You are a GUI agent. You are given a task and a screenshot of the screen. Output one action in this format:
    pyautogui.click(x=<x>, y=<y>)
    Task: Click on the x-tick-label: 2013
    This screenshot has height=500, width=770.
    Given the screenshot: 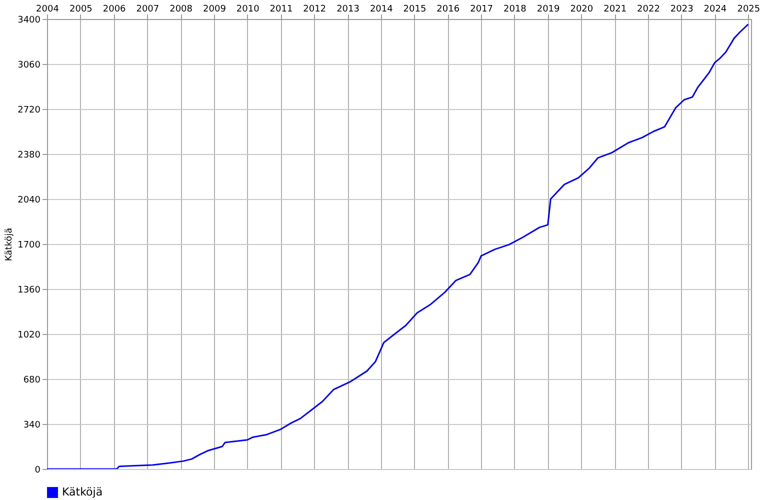 What is the action you would take?
    pyautogui.click(x=348, y=9)
    